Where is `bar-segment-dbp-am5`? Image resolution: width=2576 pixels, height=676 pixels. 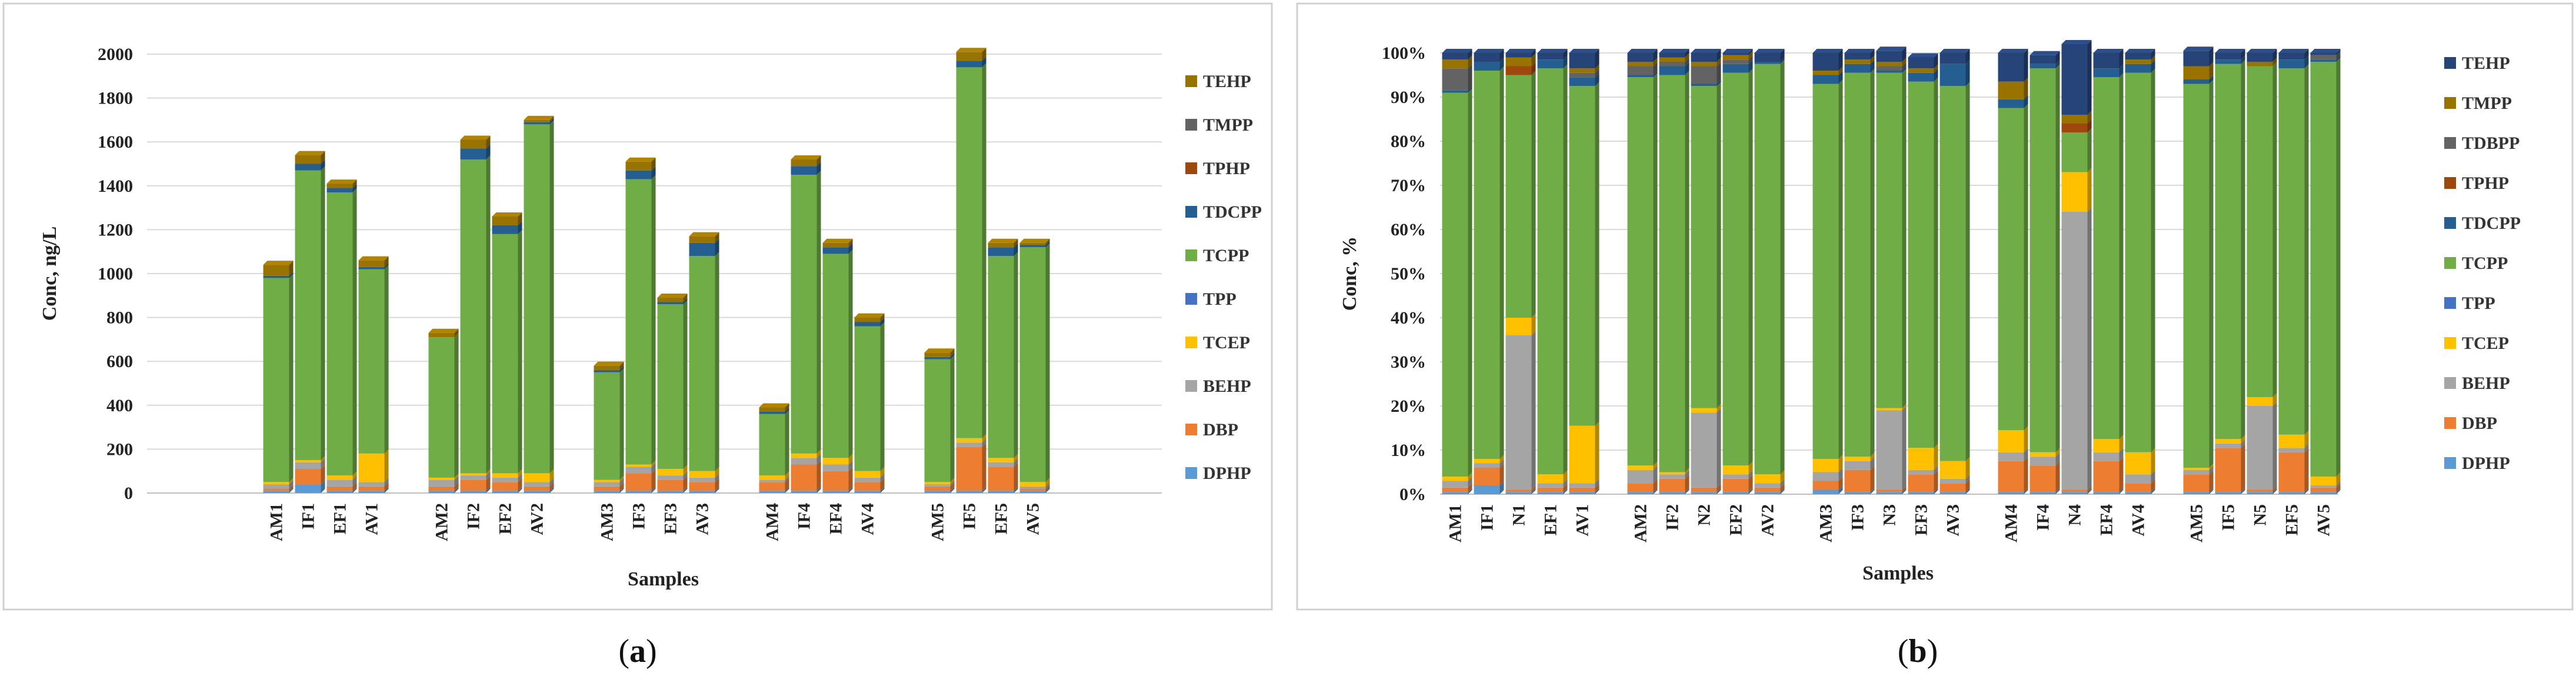 bar-segment-dbp-am5 is located at coordinates (938, 488).